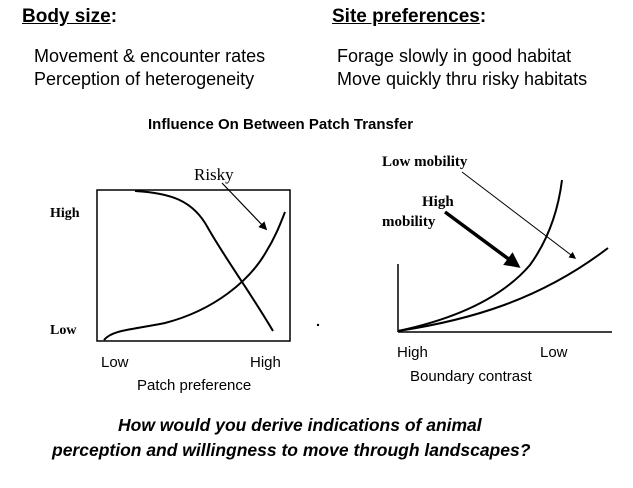 The height and width of the screenshot is (488, 633). What do you see at coordinates (144, 79) in the screenshot?
I see `body-size-item-perception: Perception of heterogeneity` at bounding box center [144, 79].